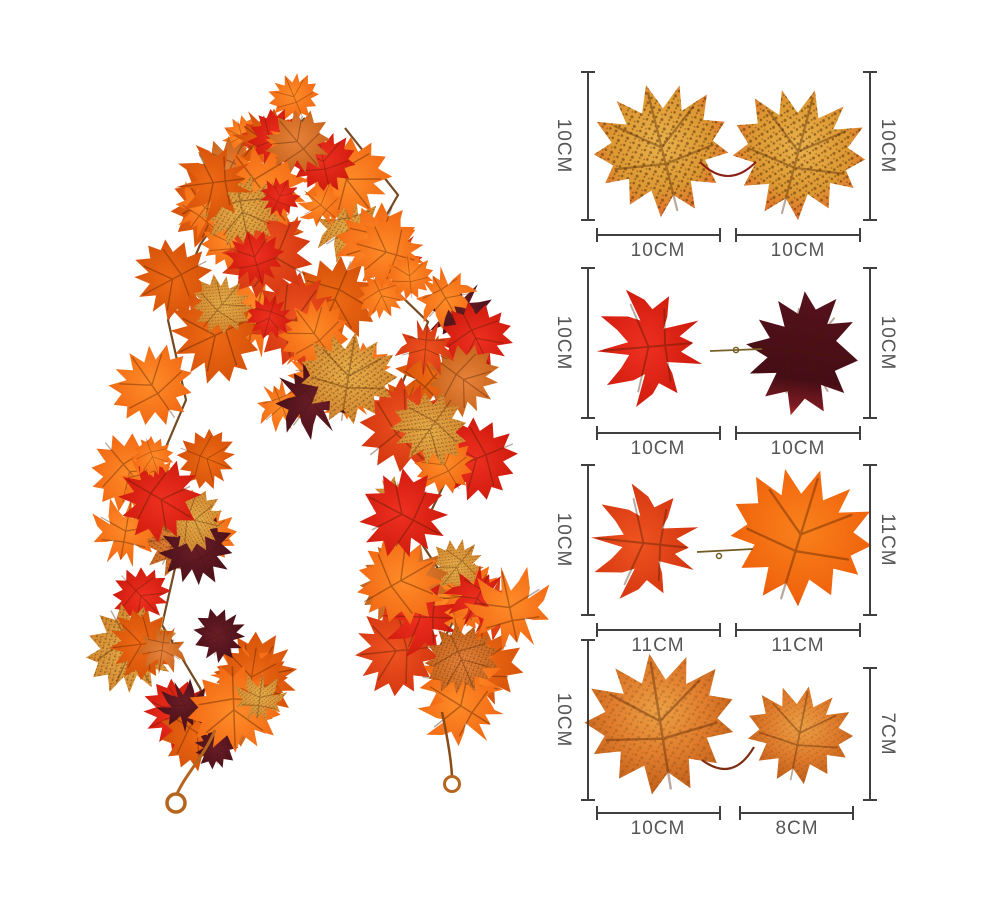 The image size is (1008, 912). I want to click on dim-label-r1-left-width: 10CM, so click(658, 250).